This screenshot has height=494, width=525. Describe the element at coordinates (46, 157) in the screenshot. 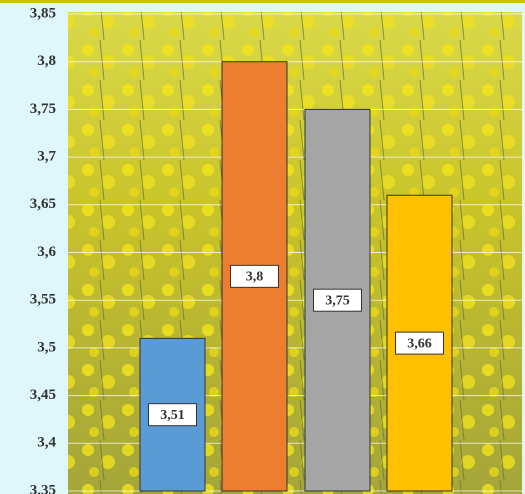

I see `y-tick-label: 3,7` at that location.